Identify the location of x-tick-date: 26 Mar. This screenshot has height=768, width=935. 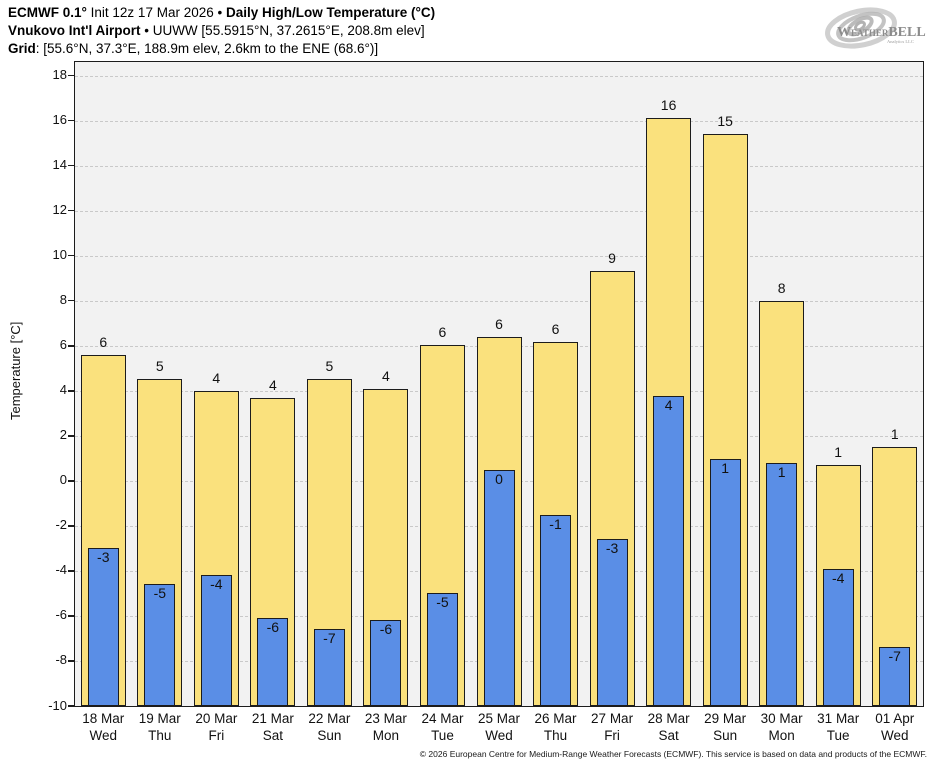
(555, 718).